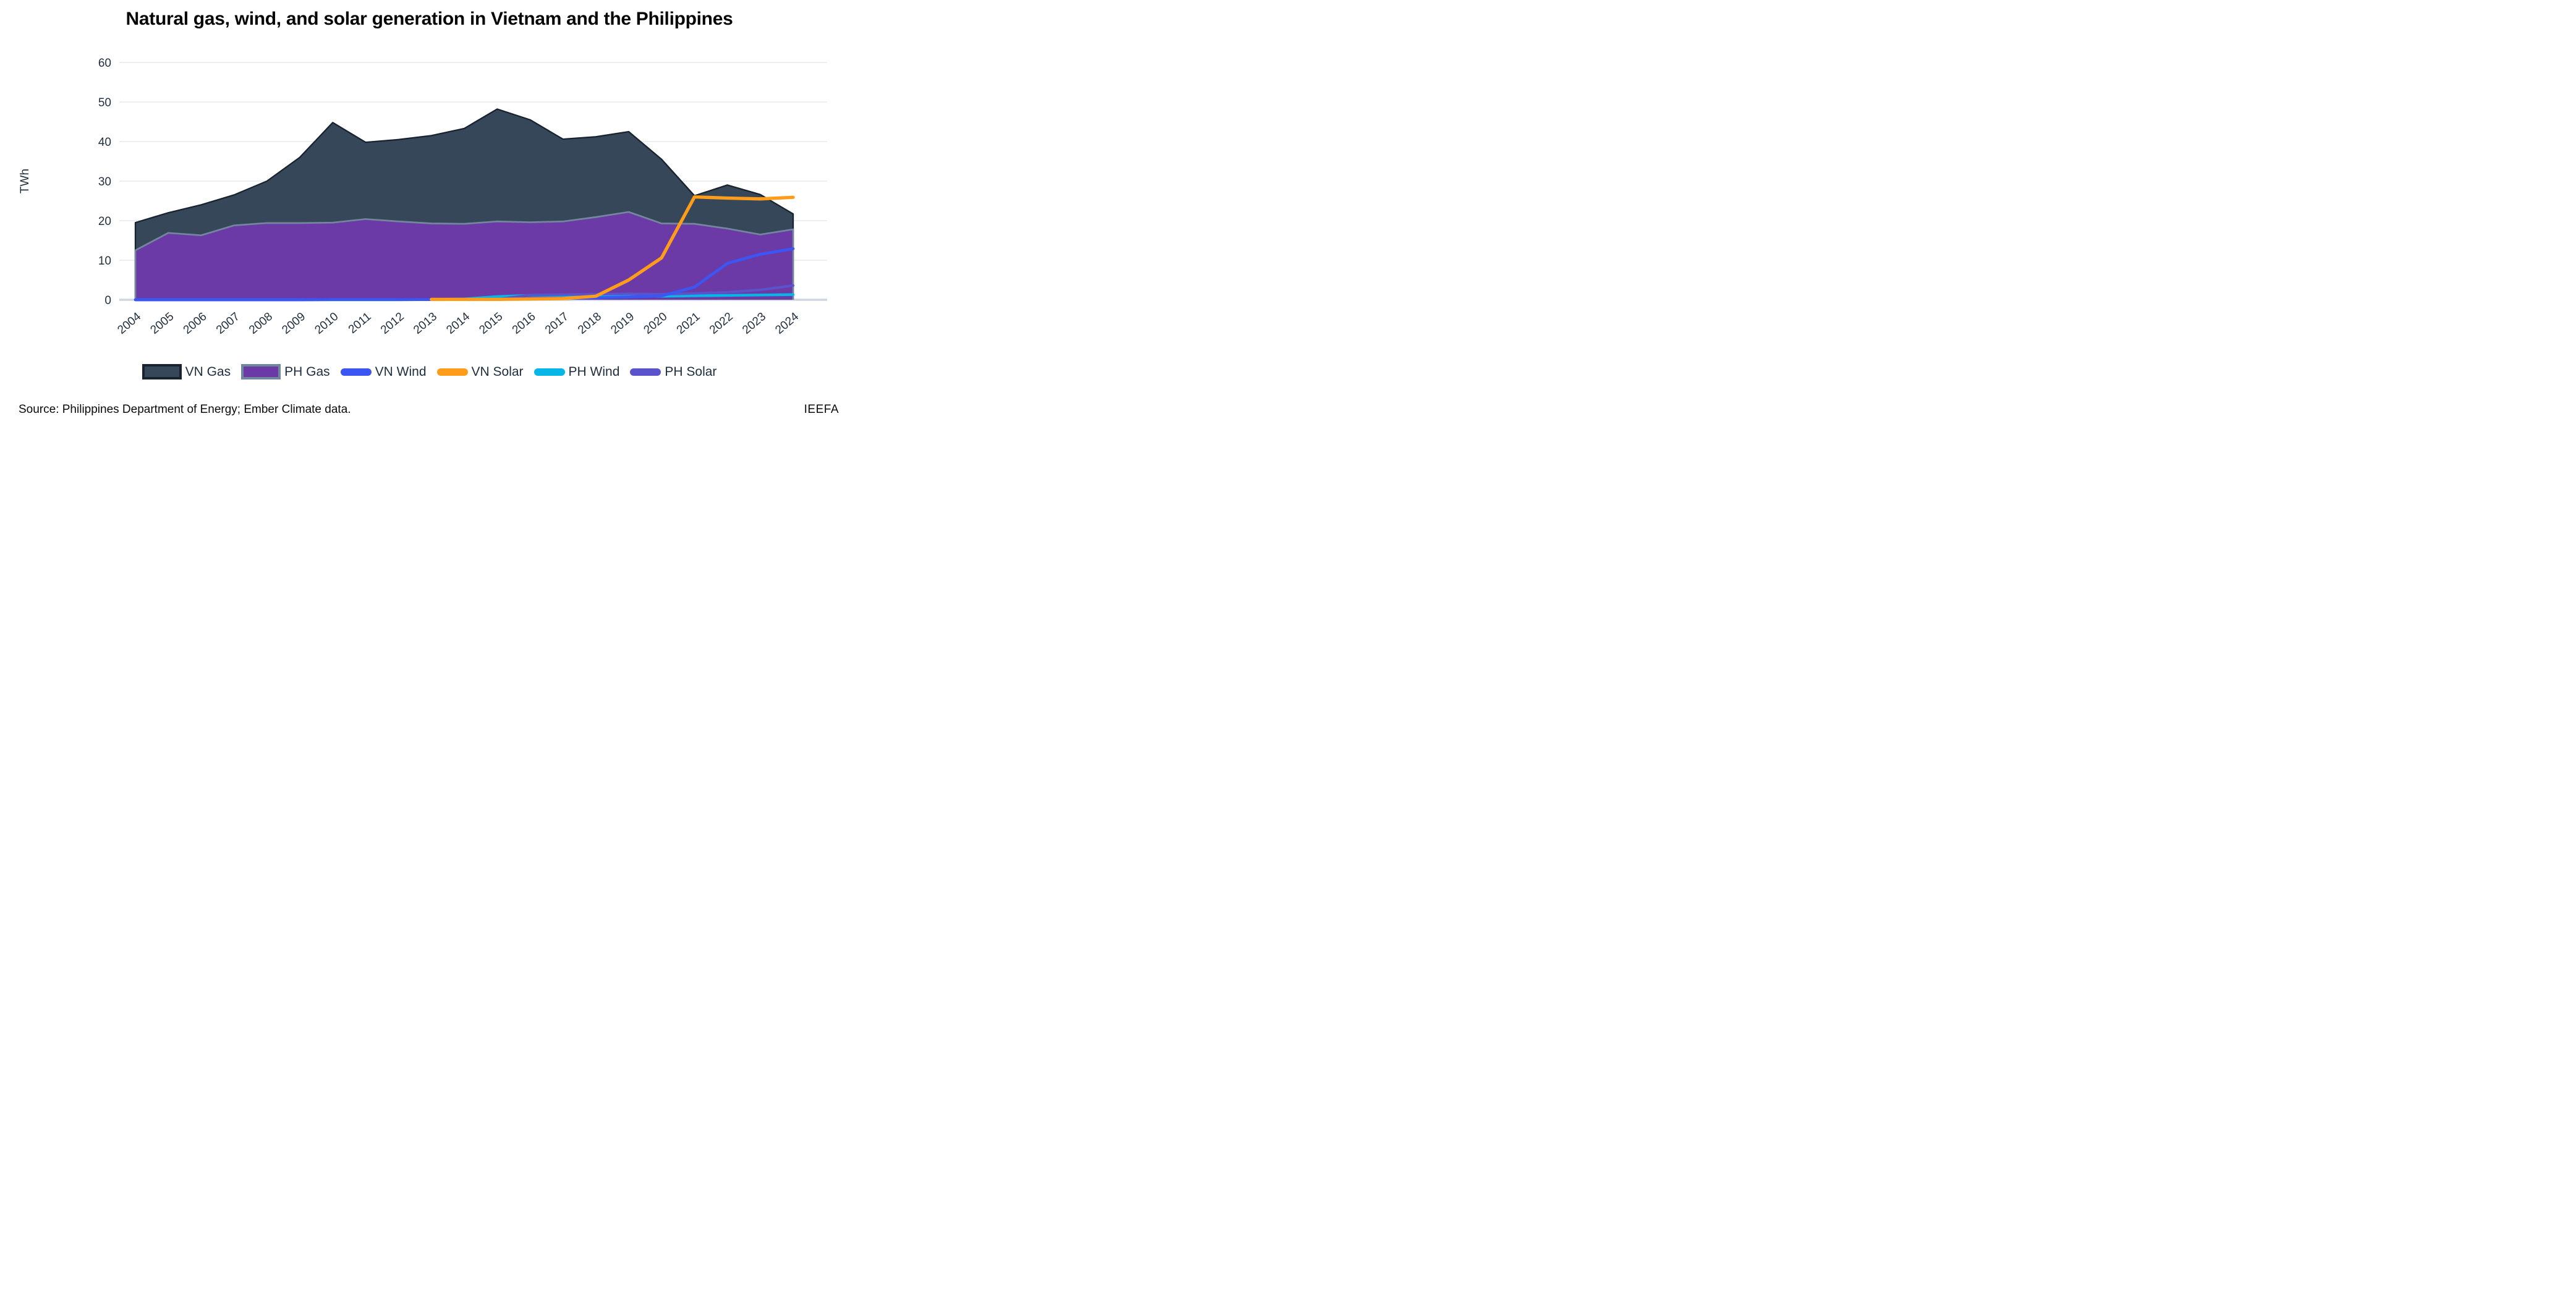  I want to click on legend-label-vn-solar: VN Solar, so click(497, 371).